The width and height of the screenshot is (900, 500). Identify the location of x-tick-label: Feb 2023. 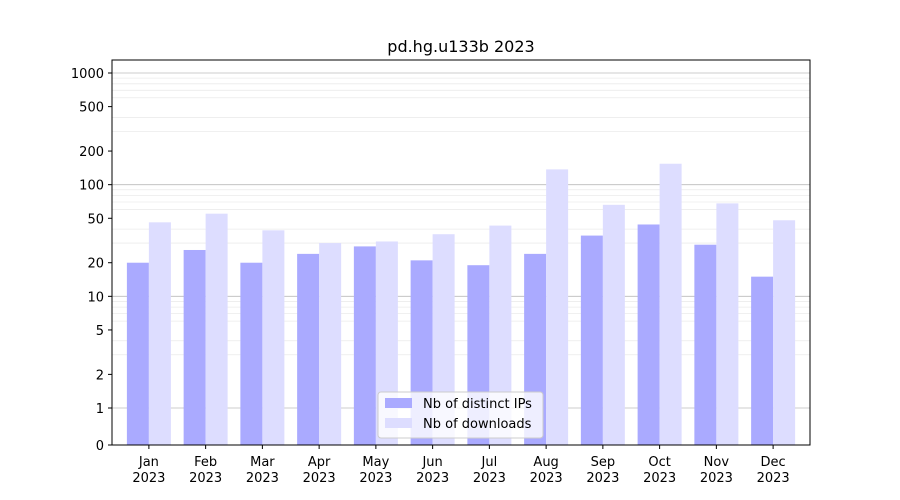
(205, 470).